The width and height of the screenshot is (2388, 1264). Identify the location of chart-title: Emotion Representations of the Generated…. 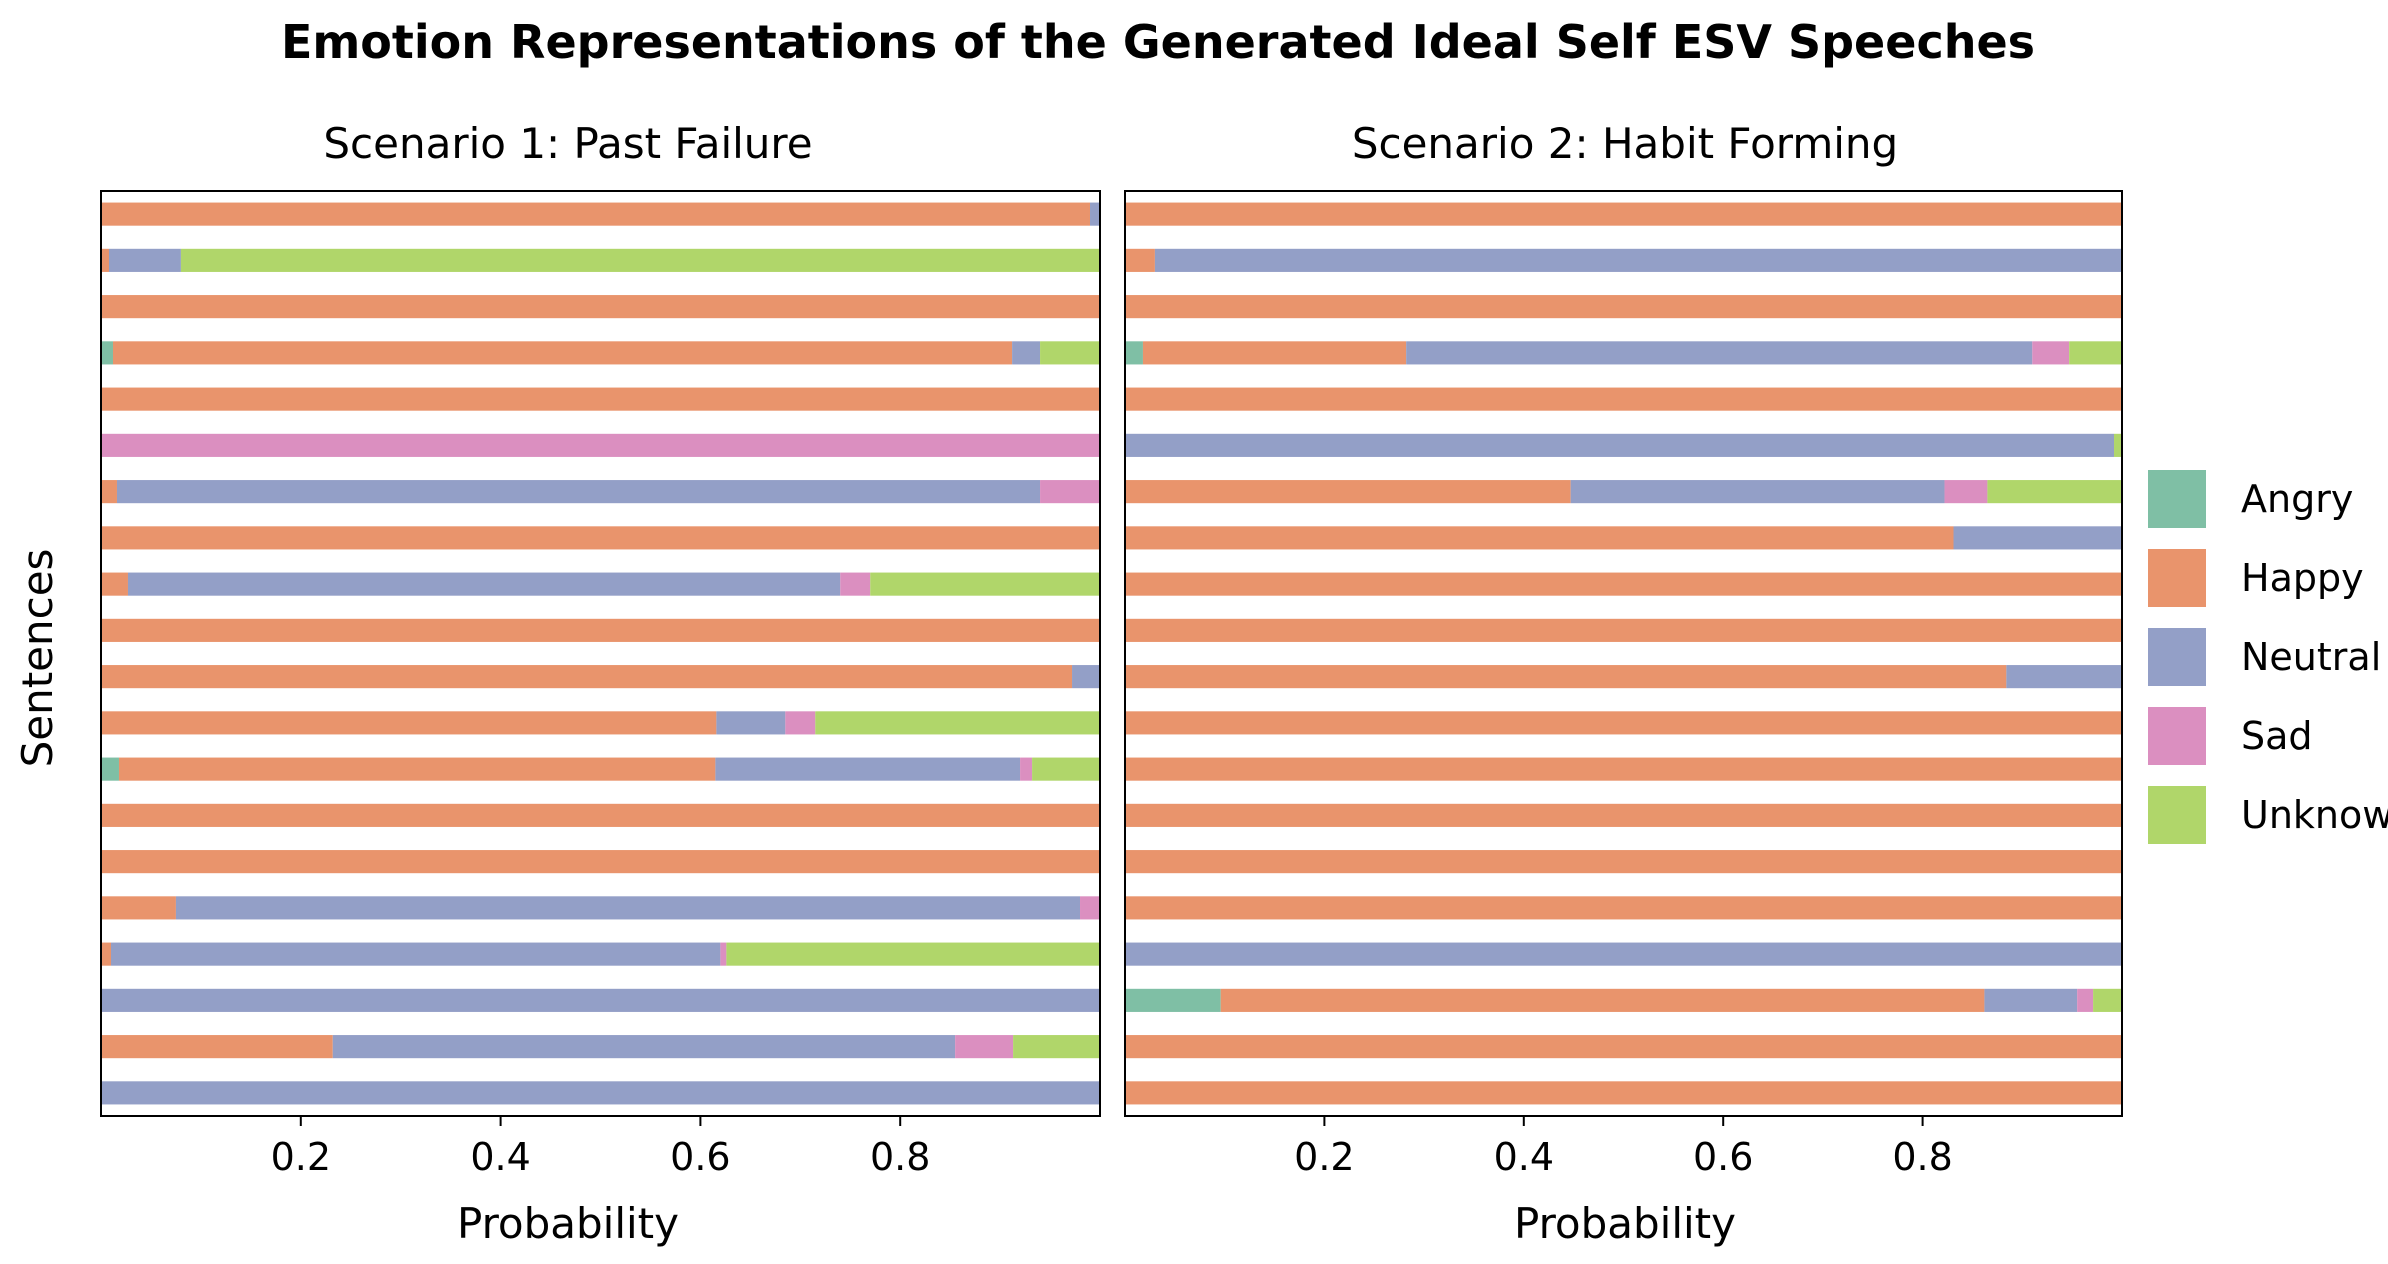
(1158, 42).